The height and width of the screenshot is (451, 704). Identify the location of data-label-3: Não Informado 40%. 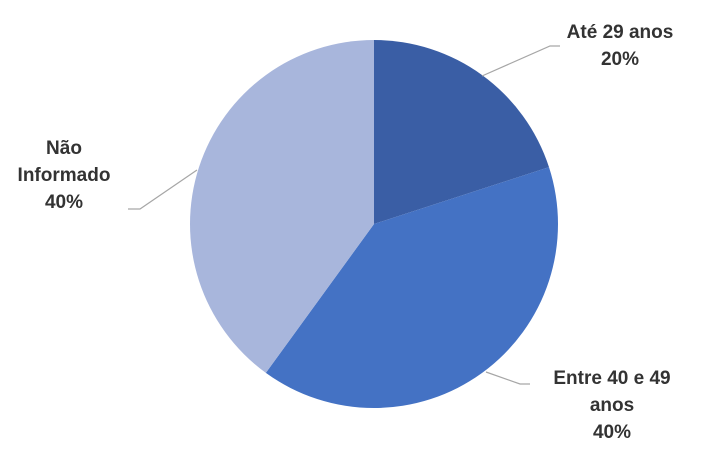
(64, 175).